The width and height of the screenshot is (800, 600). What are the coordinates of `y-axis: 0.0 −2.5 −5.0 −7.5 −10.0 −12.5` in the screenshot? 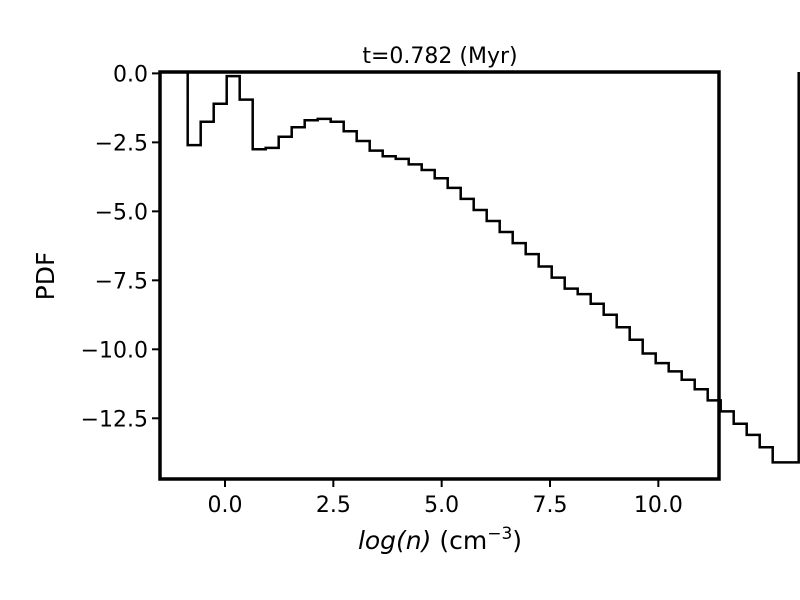 It's located at (120, 247).